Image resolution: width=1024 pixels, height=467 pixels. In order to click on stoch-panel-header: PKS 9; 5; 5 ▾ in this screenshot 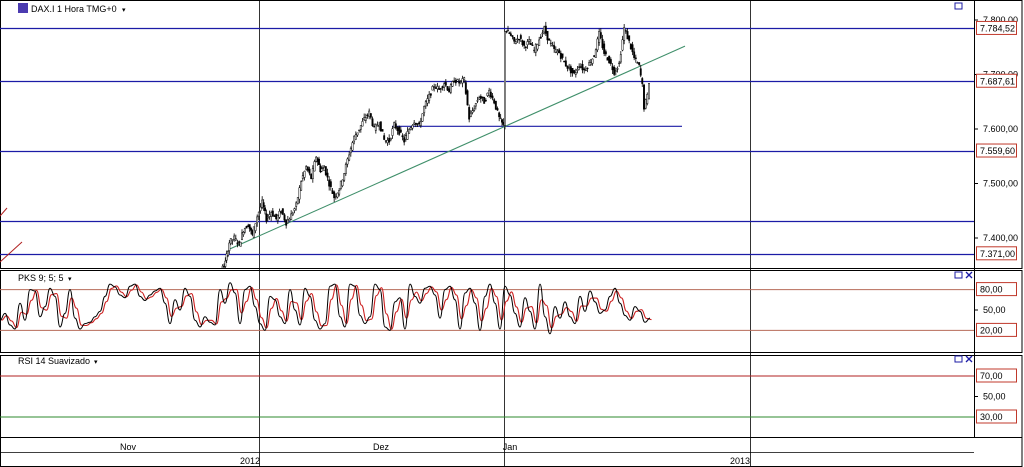, I will do `click(45, 278)`.